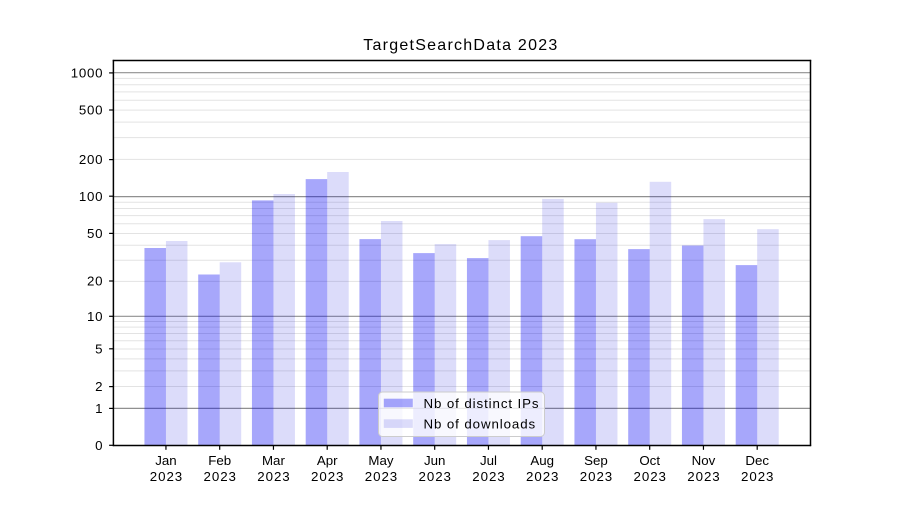 This screenshot has width=900, height=505. What do you see at coordinates (99, 408) in the screenshot?
I see `svg-text: 1` at bounding box center [99, 408].